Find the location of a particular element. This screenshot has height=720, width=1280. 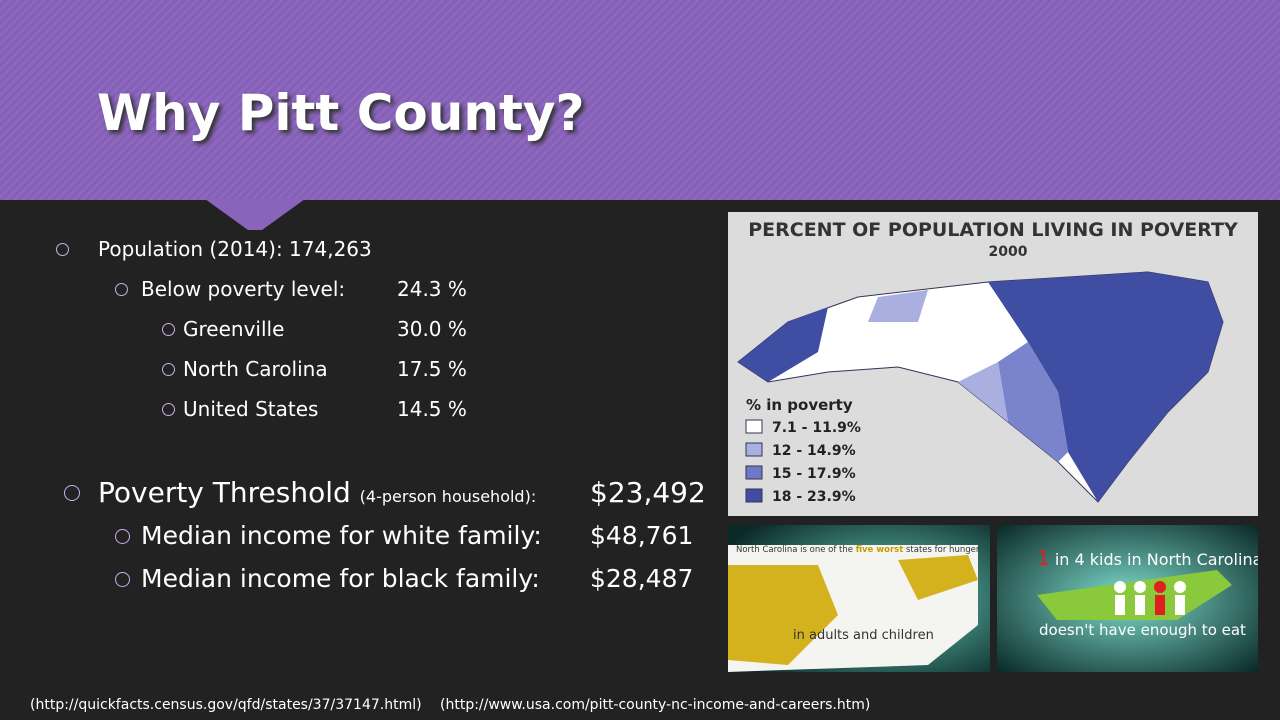

bullet-text: Population (2014): 174,263 is located at coordinates (235, 249).